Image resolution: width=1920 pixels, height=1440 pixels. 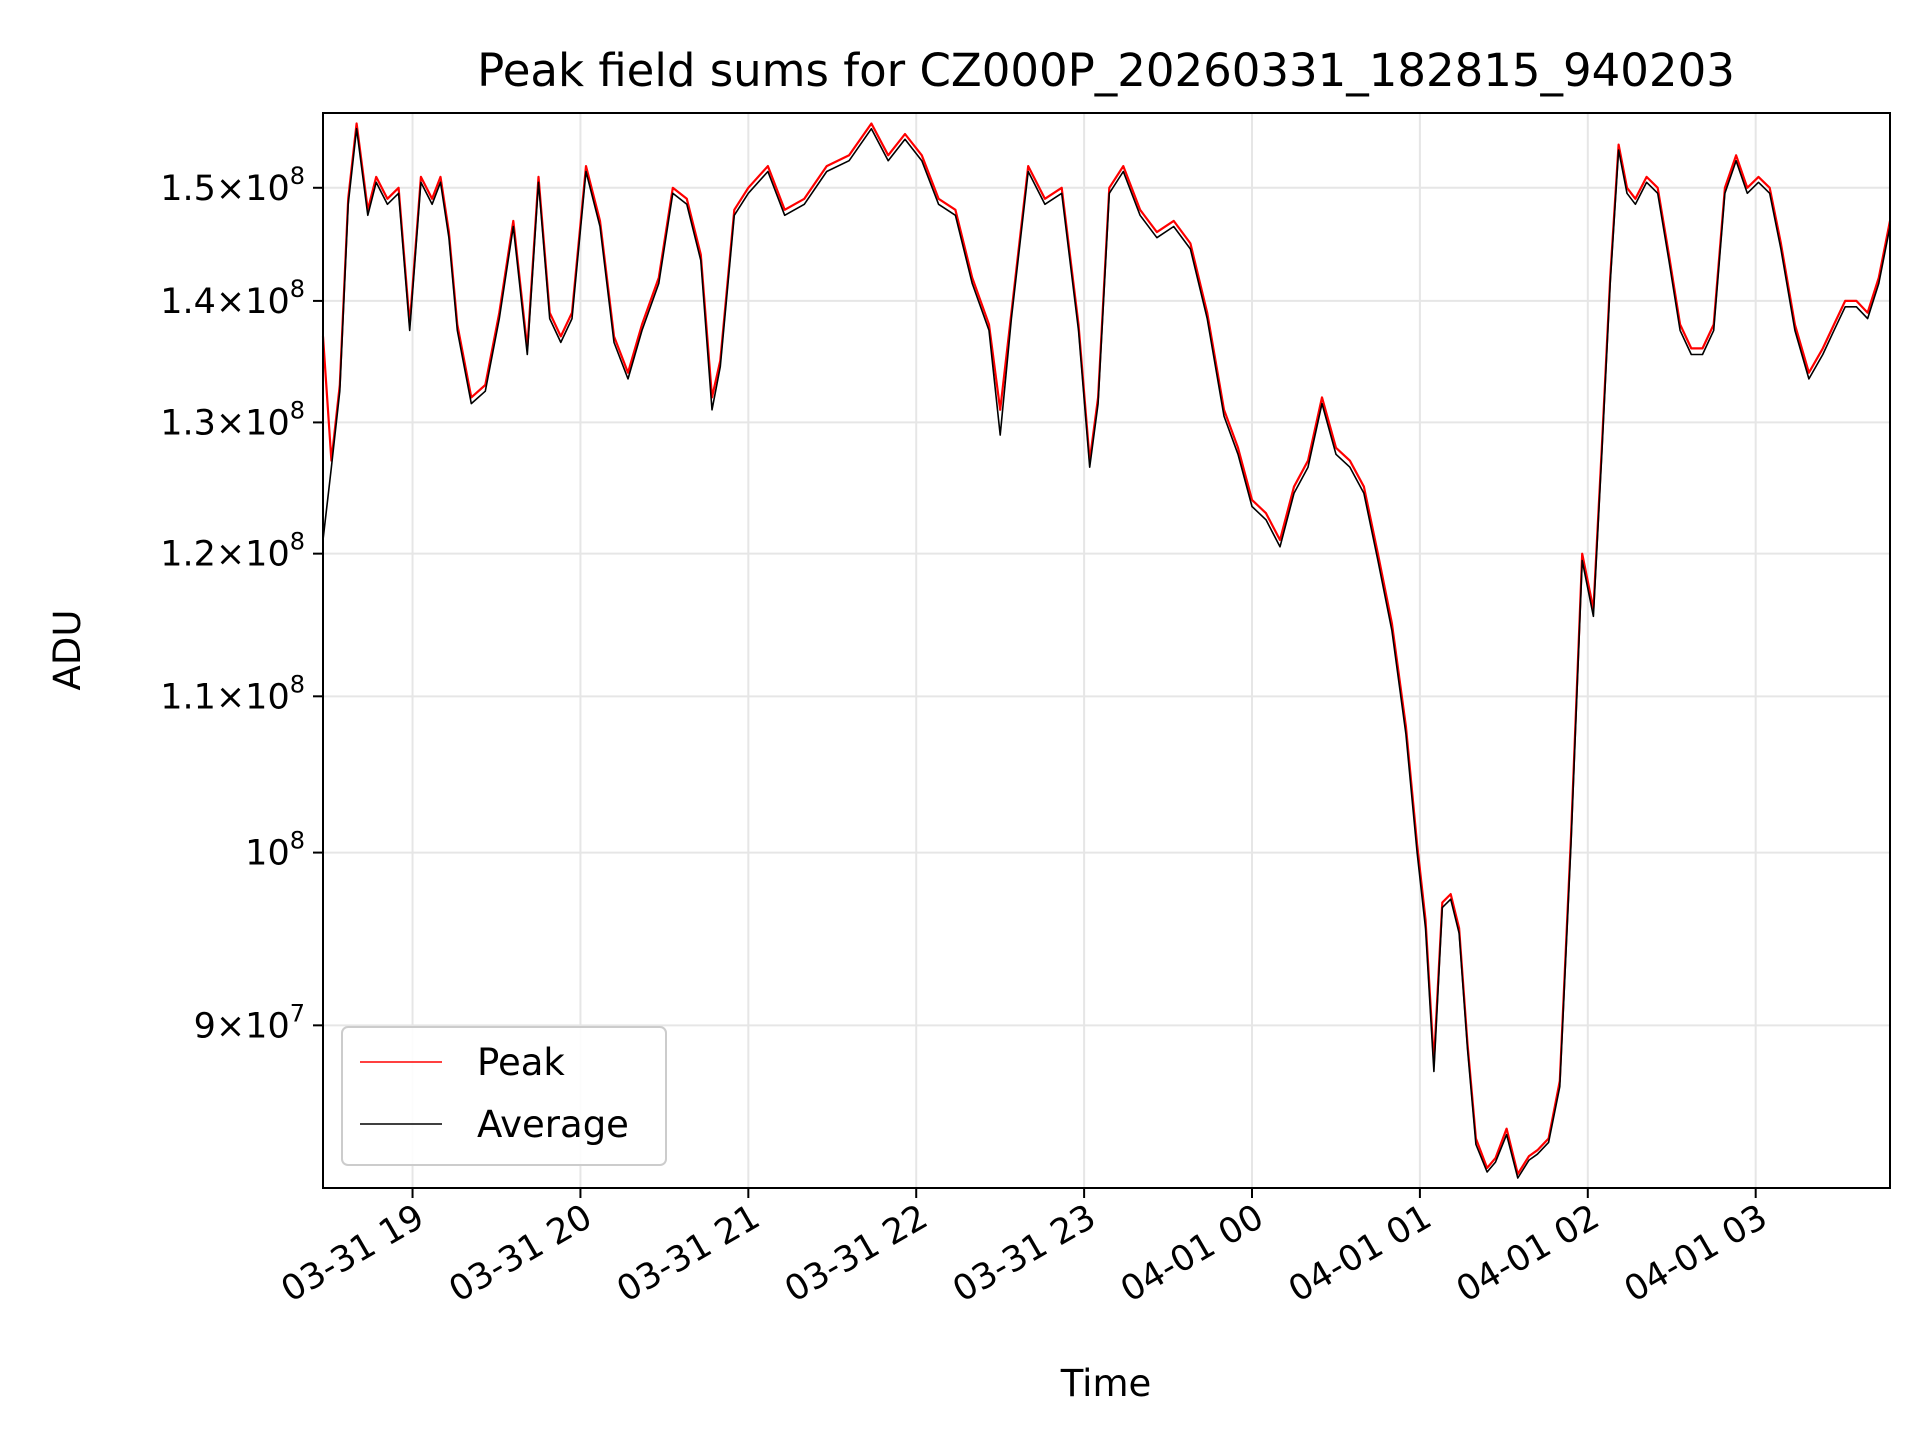 What do you see at coordinates (232, 551) in the screenshot?
I see `y-tick-label: 1.2×108` at bounding box center [232, 551].